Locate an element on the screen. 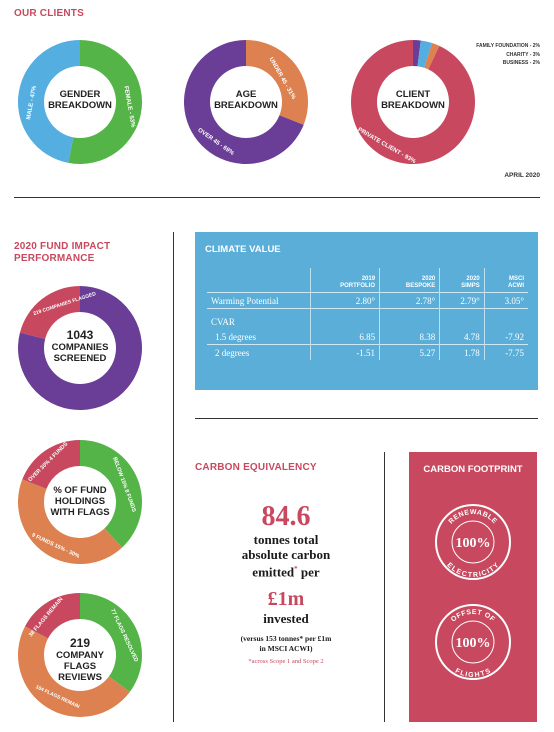 The height and width of the screenshot is (732, 554). donut-segment-remain is located at coordinates (52, 616).